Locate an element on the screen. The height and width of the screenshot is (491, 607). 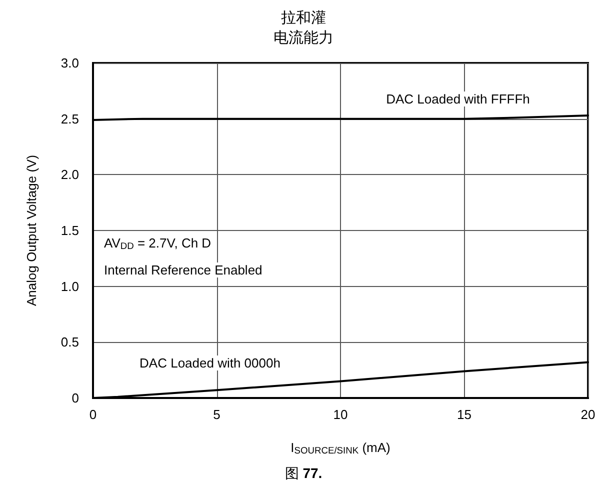
y-axis-title: Analog Output Voltage (V) is located at coordinates (31, 230).